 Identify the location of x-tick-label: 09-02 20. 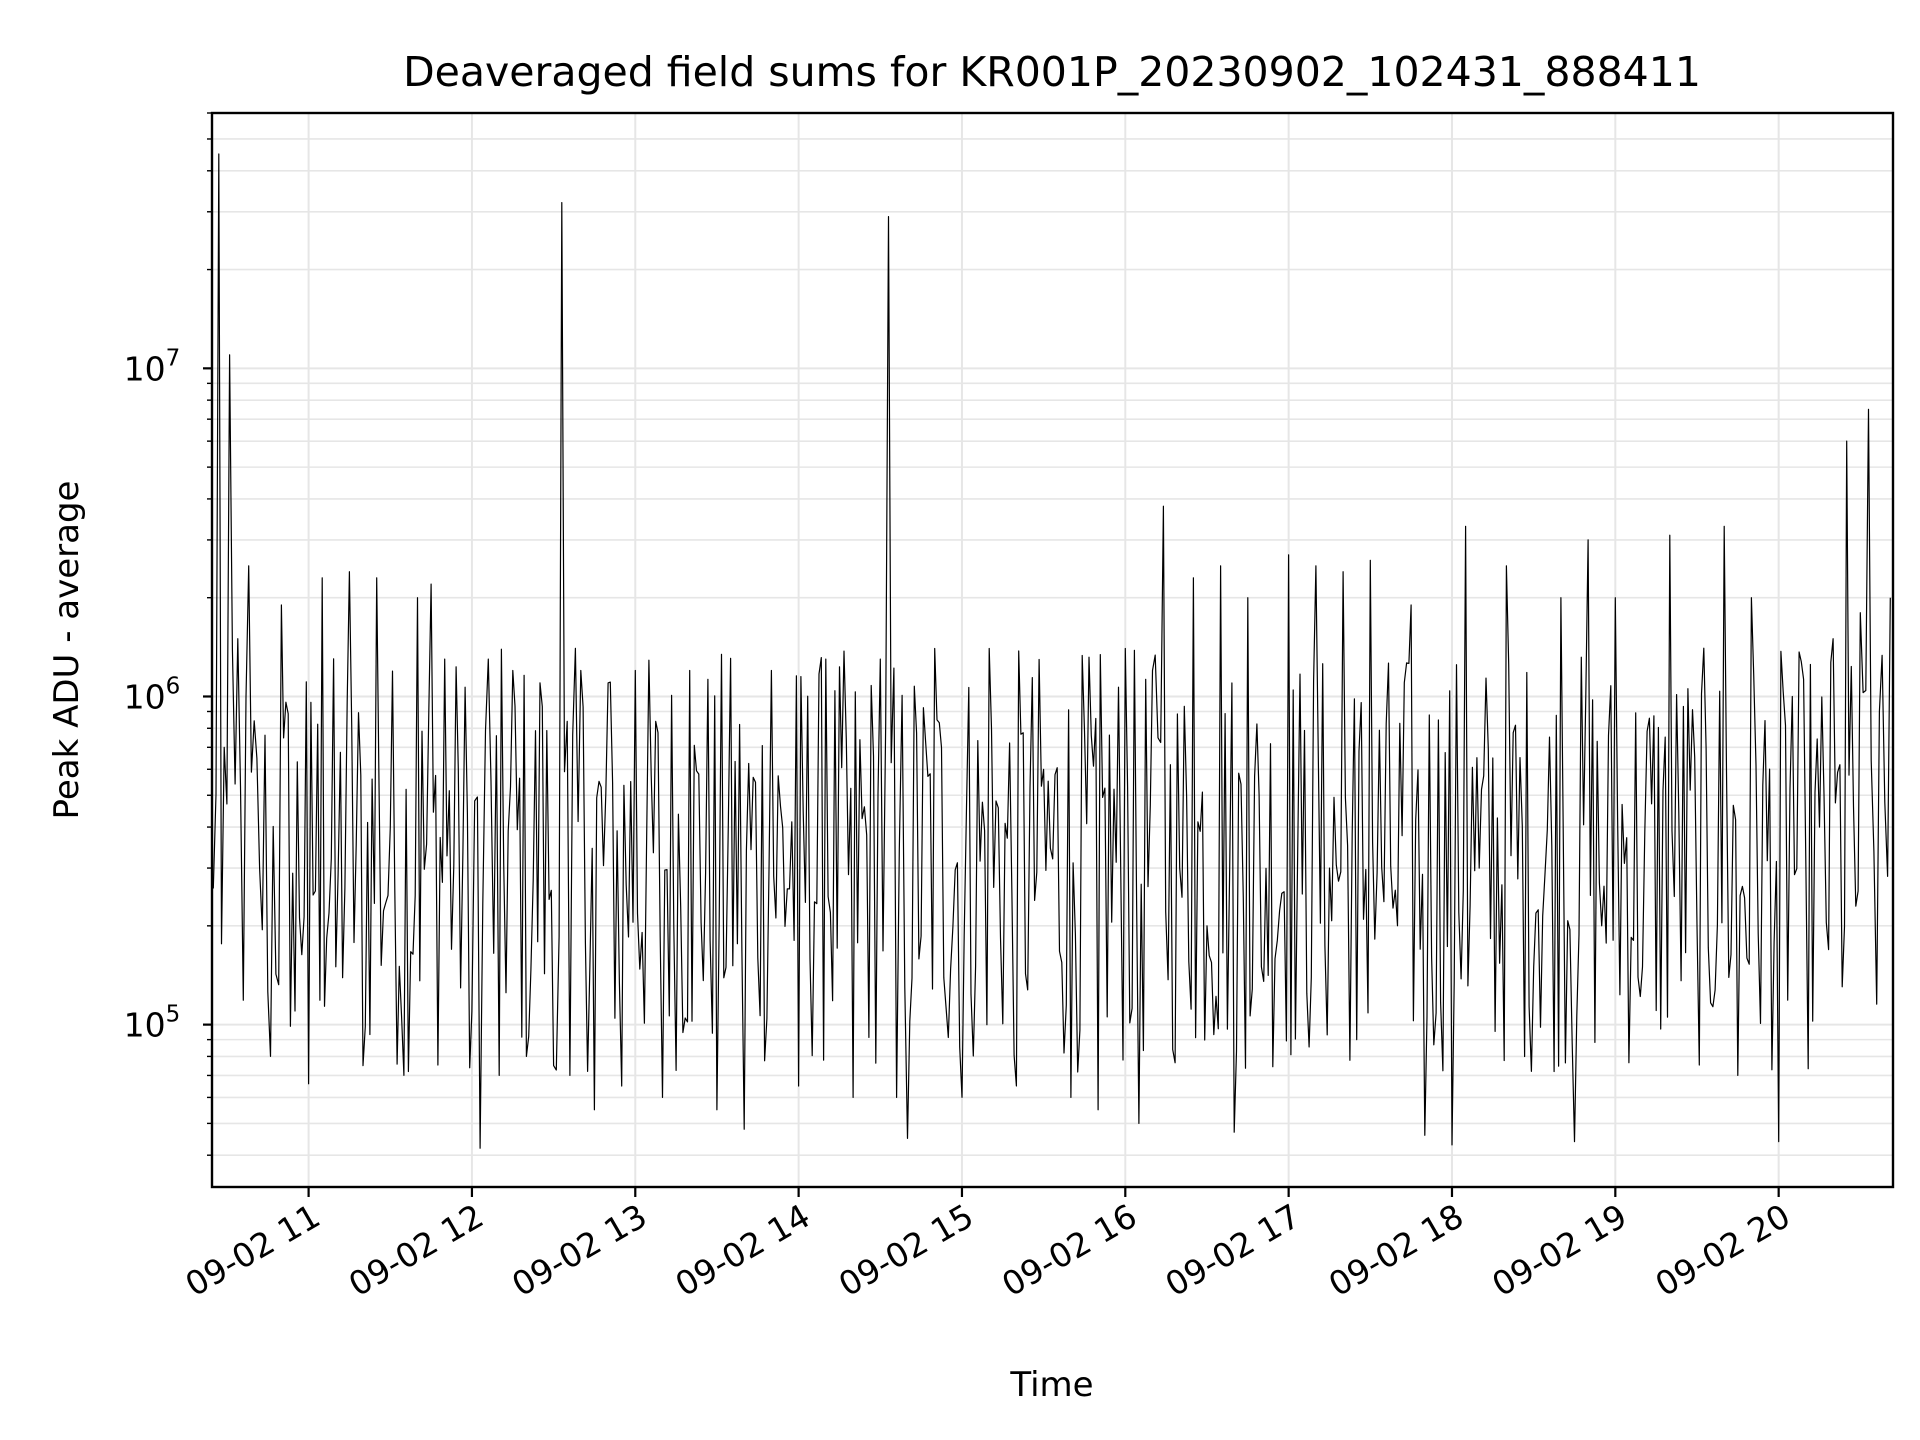
(1723, 1250).